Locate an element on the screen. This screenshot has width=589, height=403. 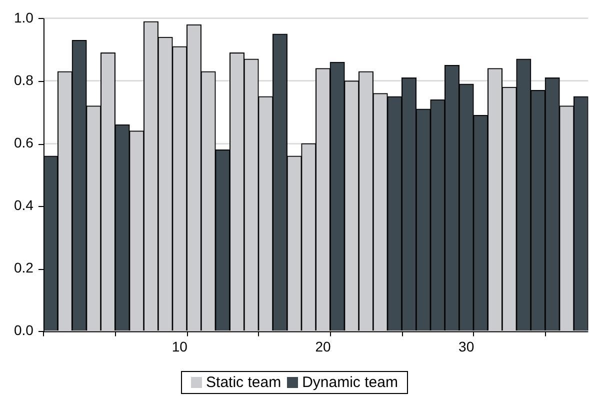
y-tick-label: 0.6 is located at coordinates (24, 142).